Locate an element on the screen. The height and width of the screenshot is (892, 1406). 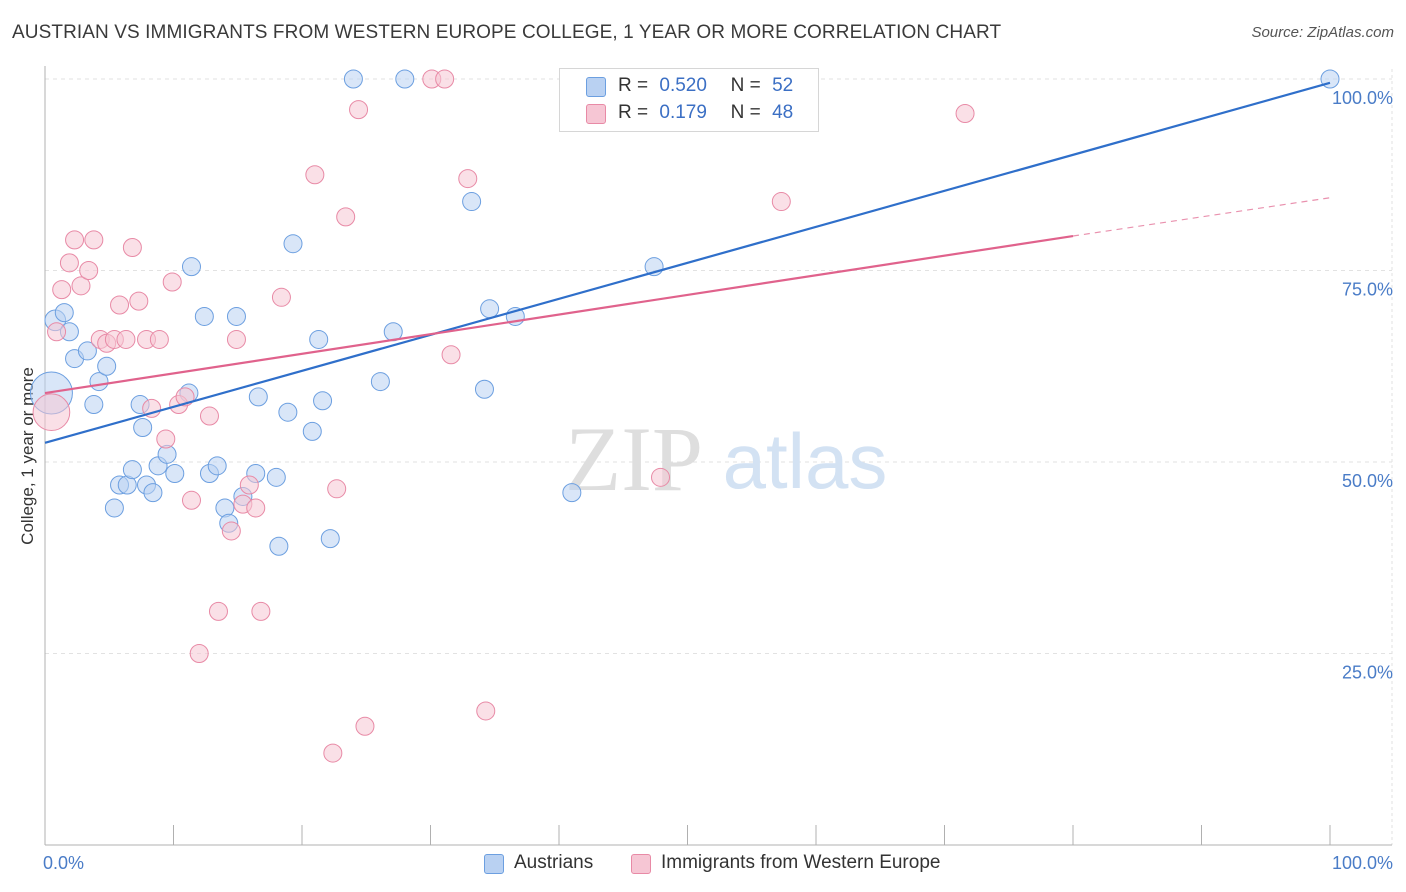
x-tick-label-max: 100.0% is located at coordinates (1362, 863).